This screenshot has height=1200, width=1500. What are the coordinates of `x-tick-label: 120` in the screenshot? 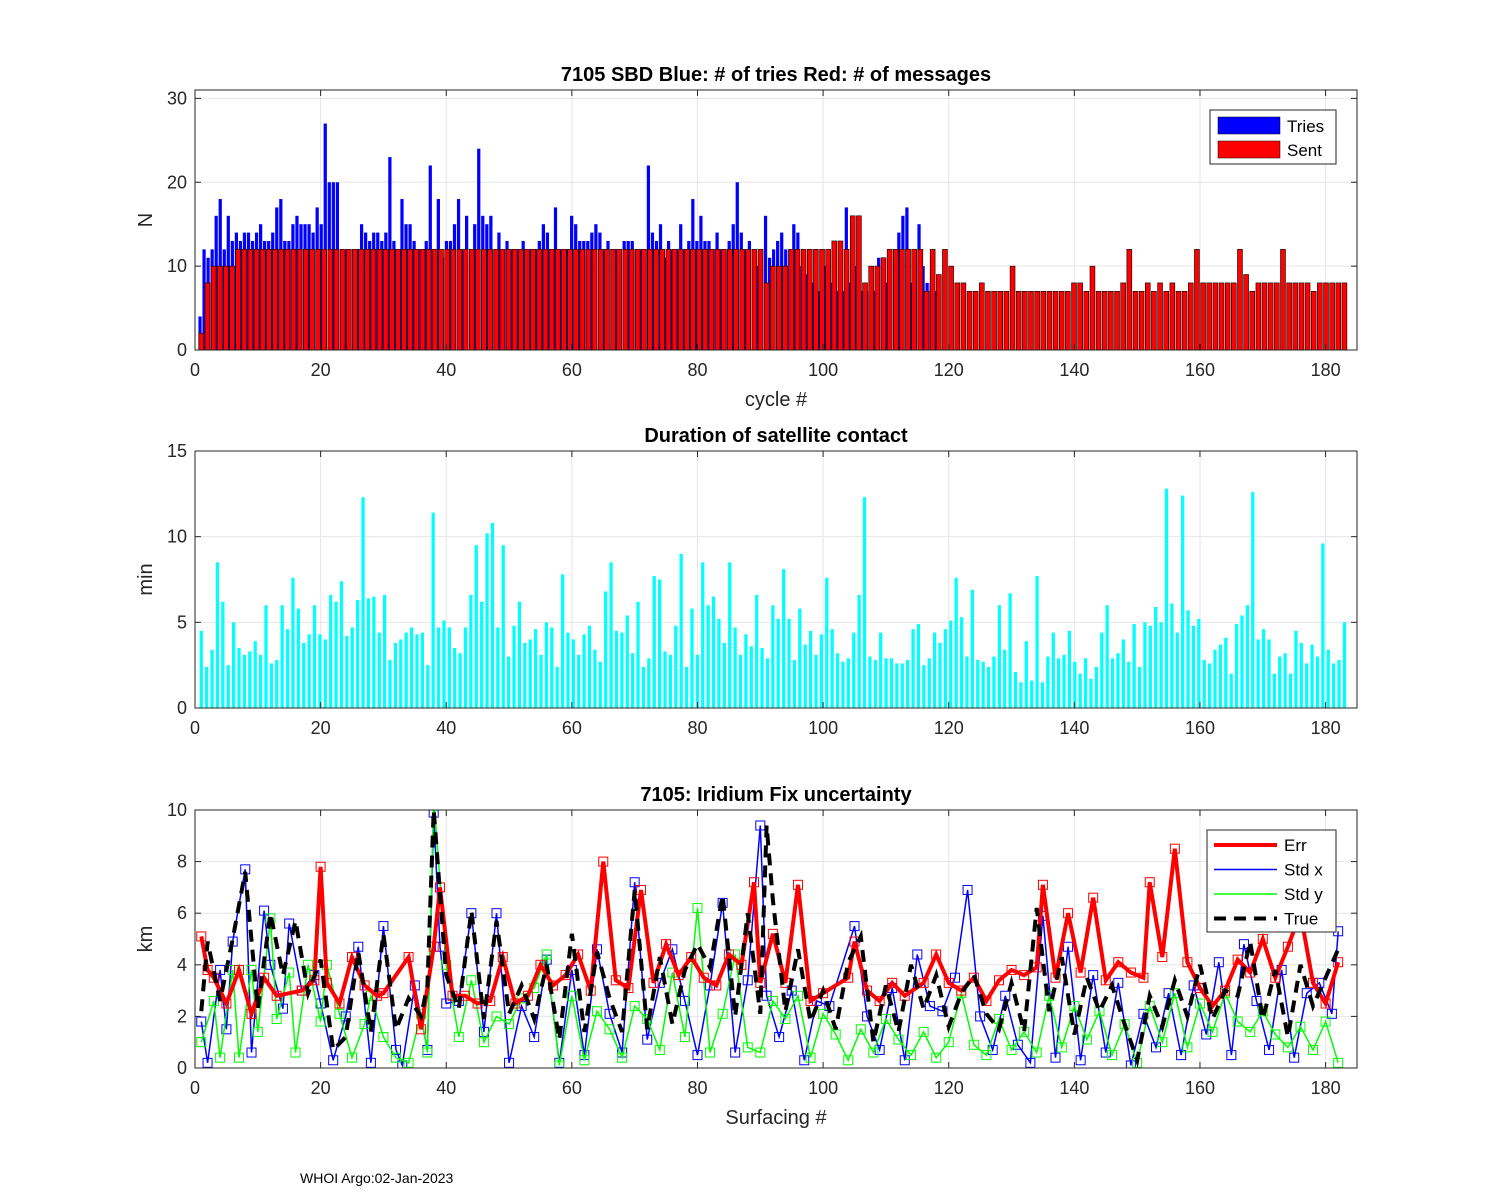 It's located at (949, 728).